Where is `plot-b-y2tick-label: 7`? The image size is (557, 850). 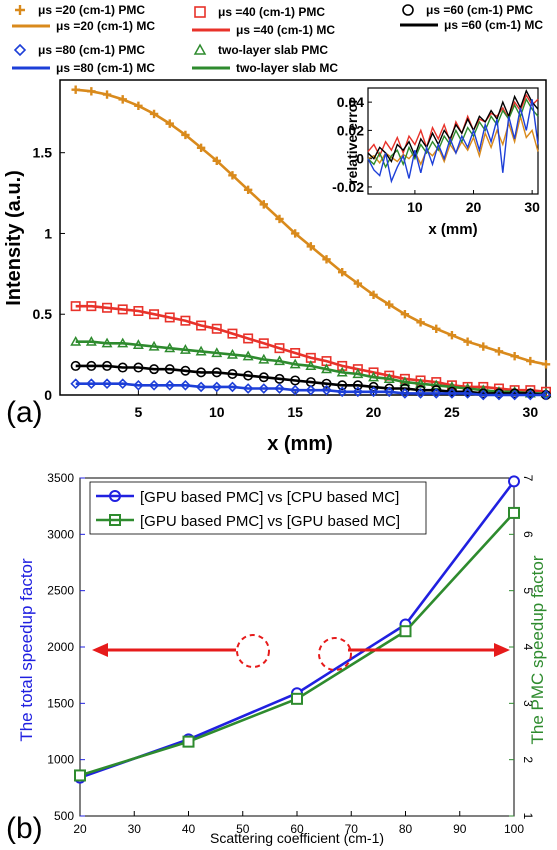
plot-b-y2tick-label: 7 is located at coordinates (528, 478).